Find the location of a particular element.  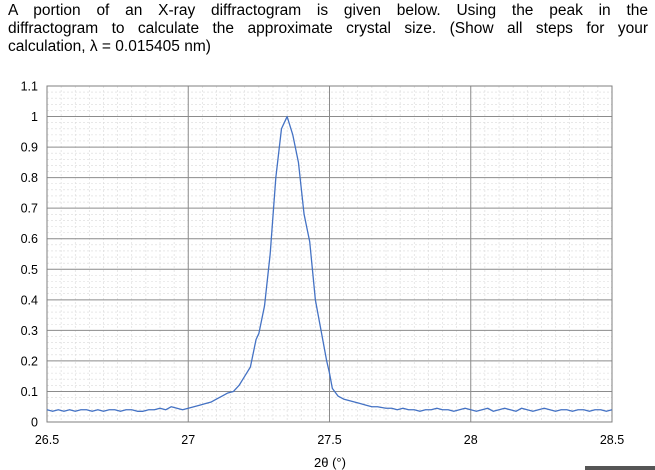

y-tick-label: 1.1 is located at coordinates (29, 87).